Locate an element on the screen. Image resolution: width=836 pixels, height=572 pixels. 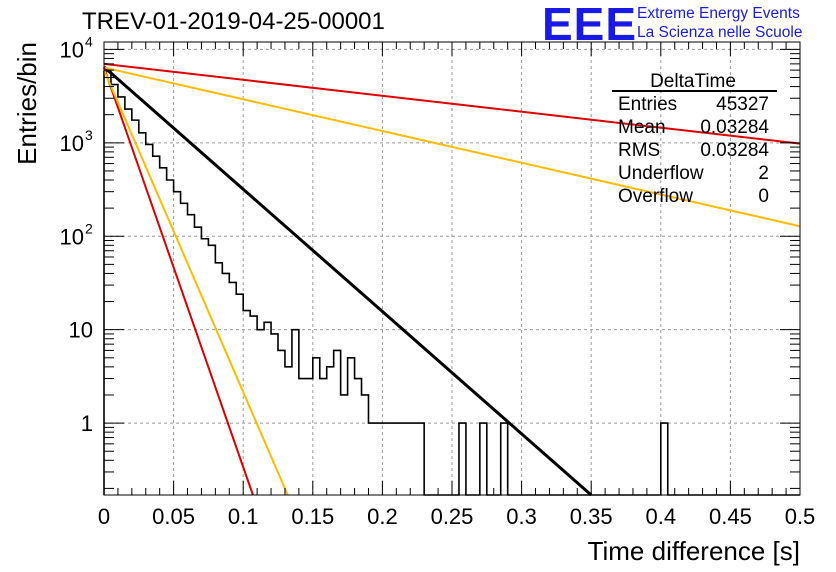
y-tick-exponent: 2 is located at coordinates (89, 228).